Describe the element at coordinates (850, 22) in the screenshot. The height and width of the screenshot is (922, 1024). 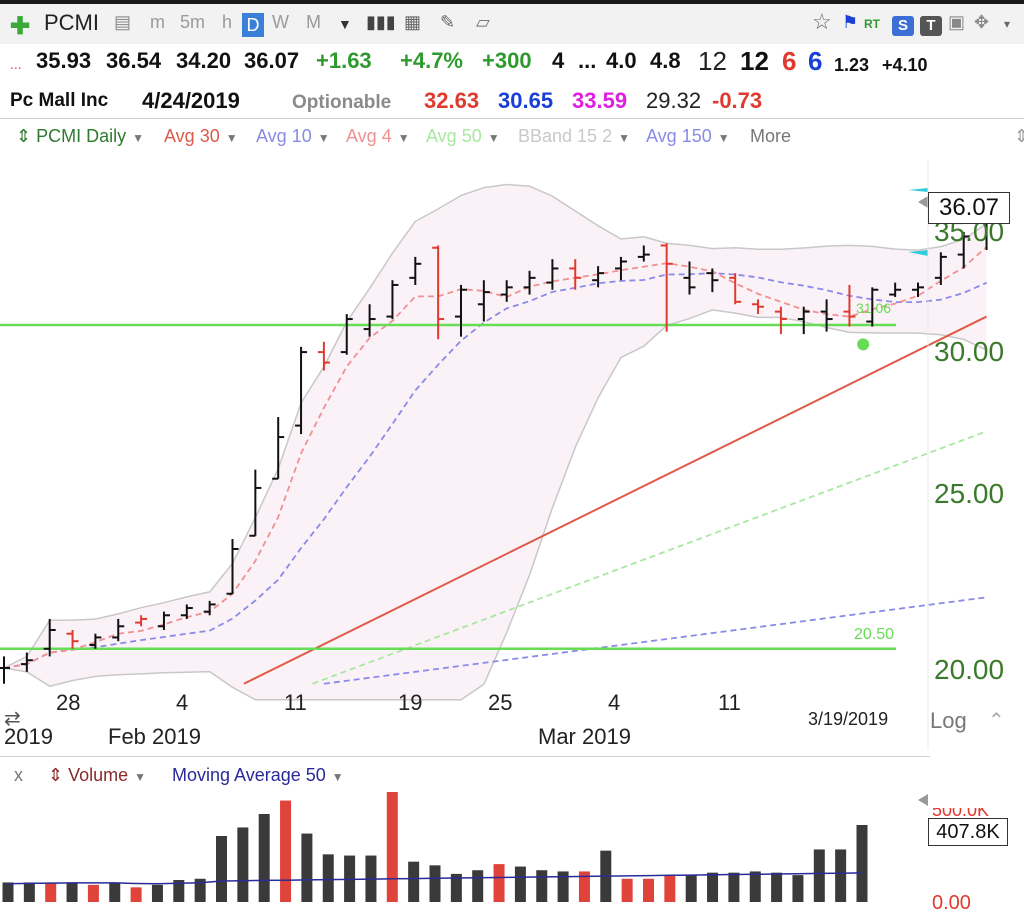
I see `flag-icon: ⚑` at that location.